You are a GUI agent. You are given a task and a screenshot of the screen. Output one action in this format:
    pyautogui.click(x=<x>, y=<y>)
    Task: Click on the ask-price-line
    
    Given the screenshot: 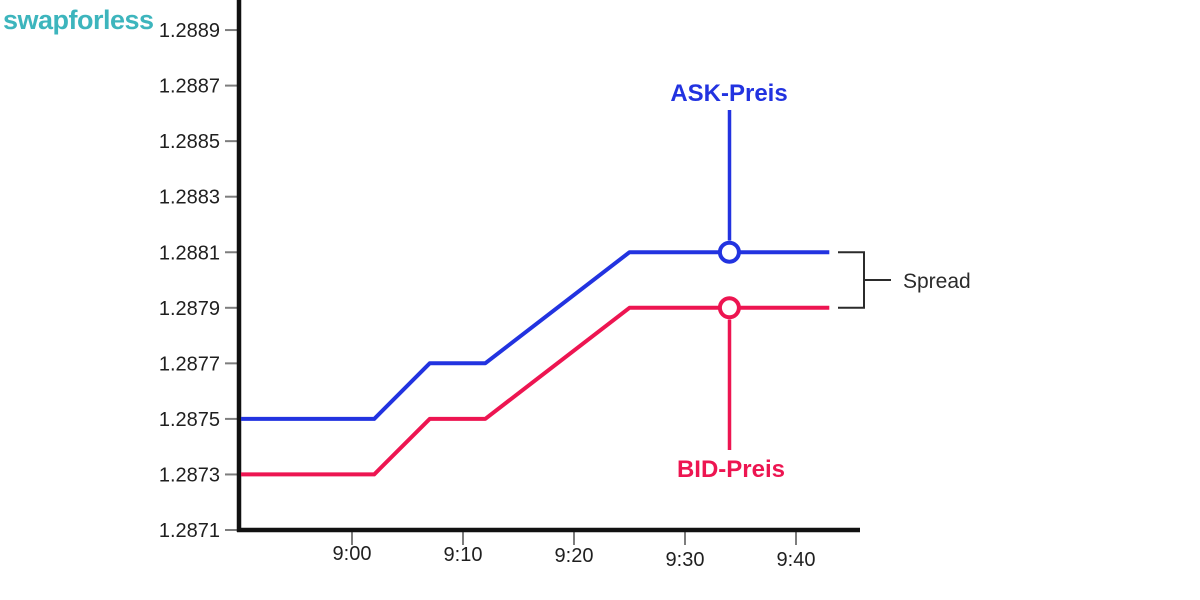 What is the action you would take?
    pyautogui.click(x=535, y=335)
    